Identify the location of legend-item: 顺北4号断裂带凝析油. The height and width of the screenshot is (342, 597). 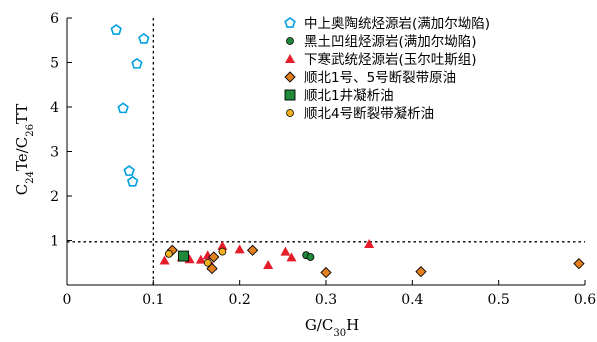
(360, 114).